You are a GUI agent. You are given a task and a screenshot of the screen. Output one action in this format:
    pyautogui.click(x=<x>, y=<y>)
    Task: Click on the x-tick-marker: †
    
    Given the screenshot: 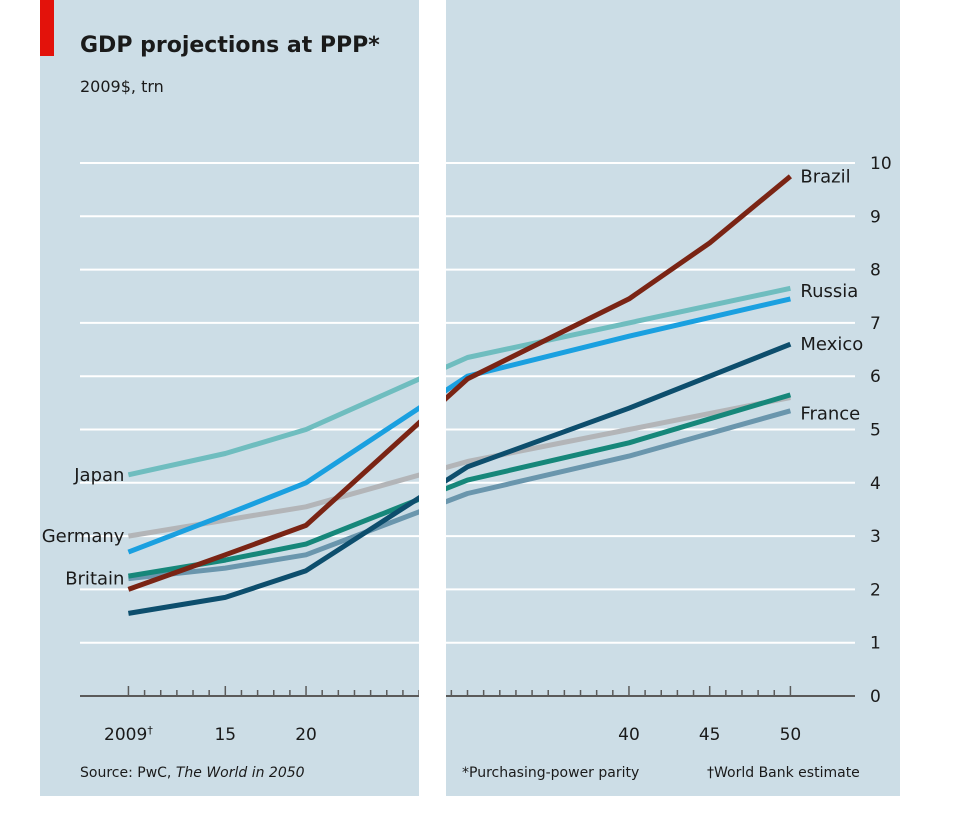 What is the action you would take?
    pyautogui.click(x=150, y=730)
    